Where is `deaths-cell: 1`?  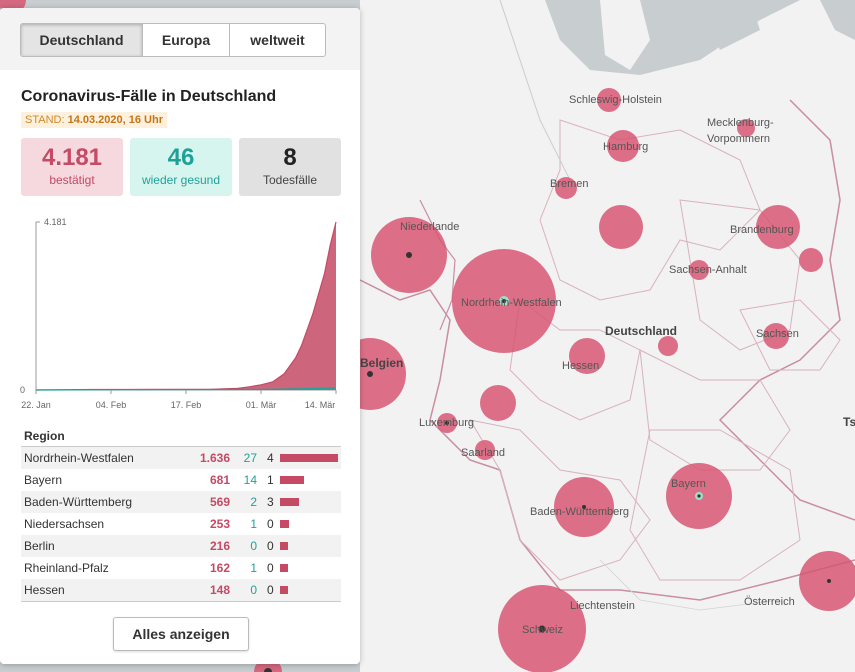
deaths-cell: 1 is located at coordinates (270, 480).